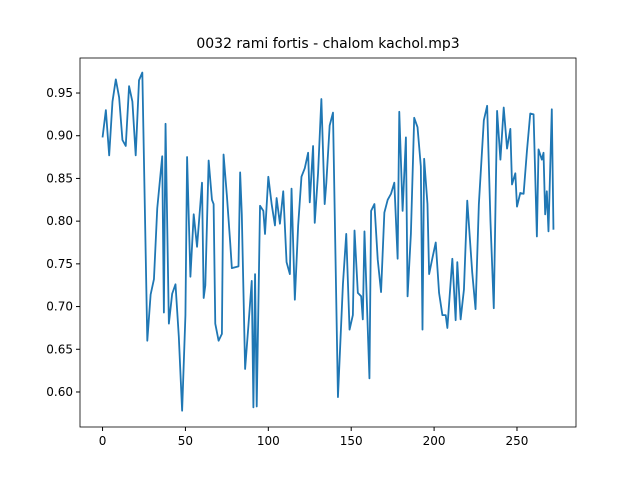 This screenshot has width=640, height=480. Describe the element at coordinates (517, 441) in the screenshot. I see `x-tick-label: 250` at that location.